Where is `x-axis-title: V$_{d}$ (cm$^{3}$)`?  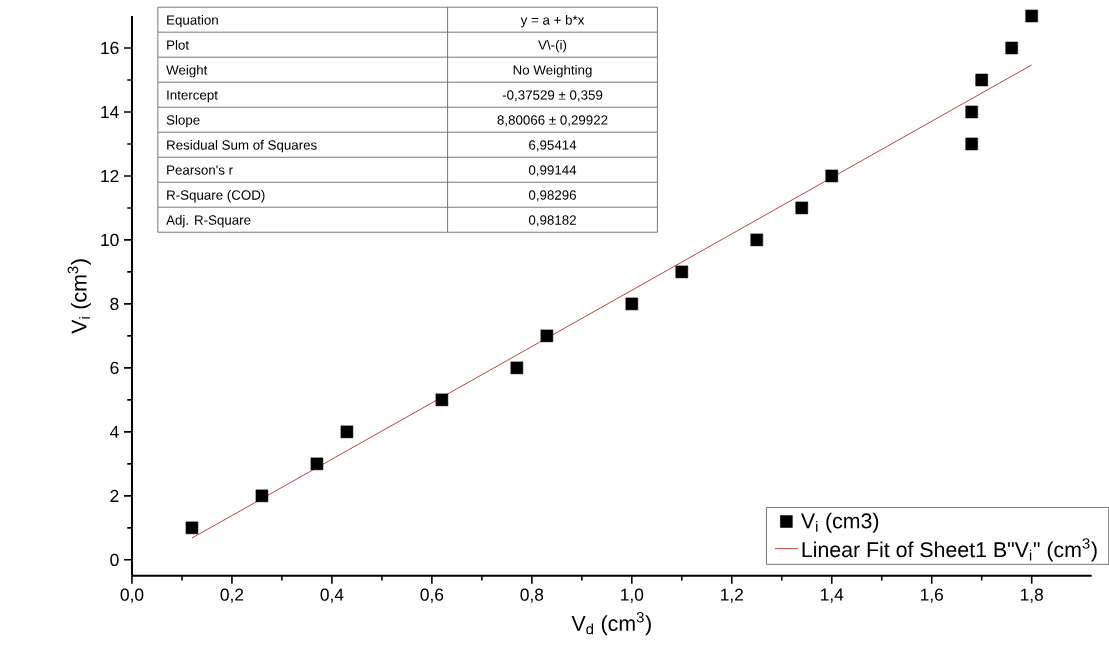
x-axis-title: V$_{d}$ (cm$^{3}$) is located at coordinates (611, 623).